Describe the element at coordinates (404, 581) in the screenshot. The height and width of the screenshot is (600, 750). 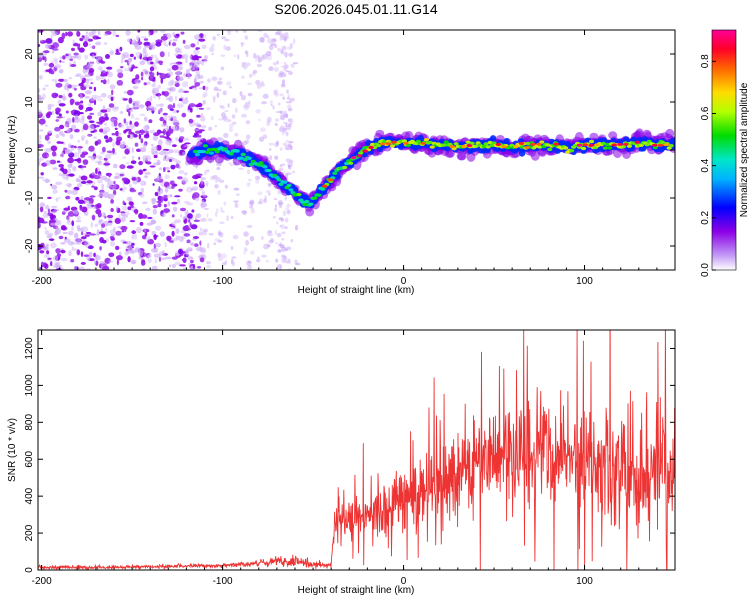
I see `x-tick-label: 0` at that location.